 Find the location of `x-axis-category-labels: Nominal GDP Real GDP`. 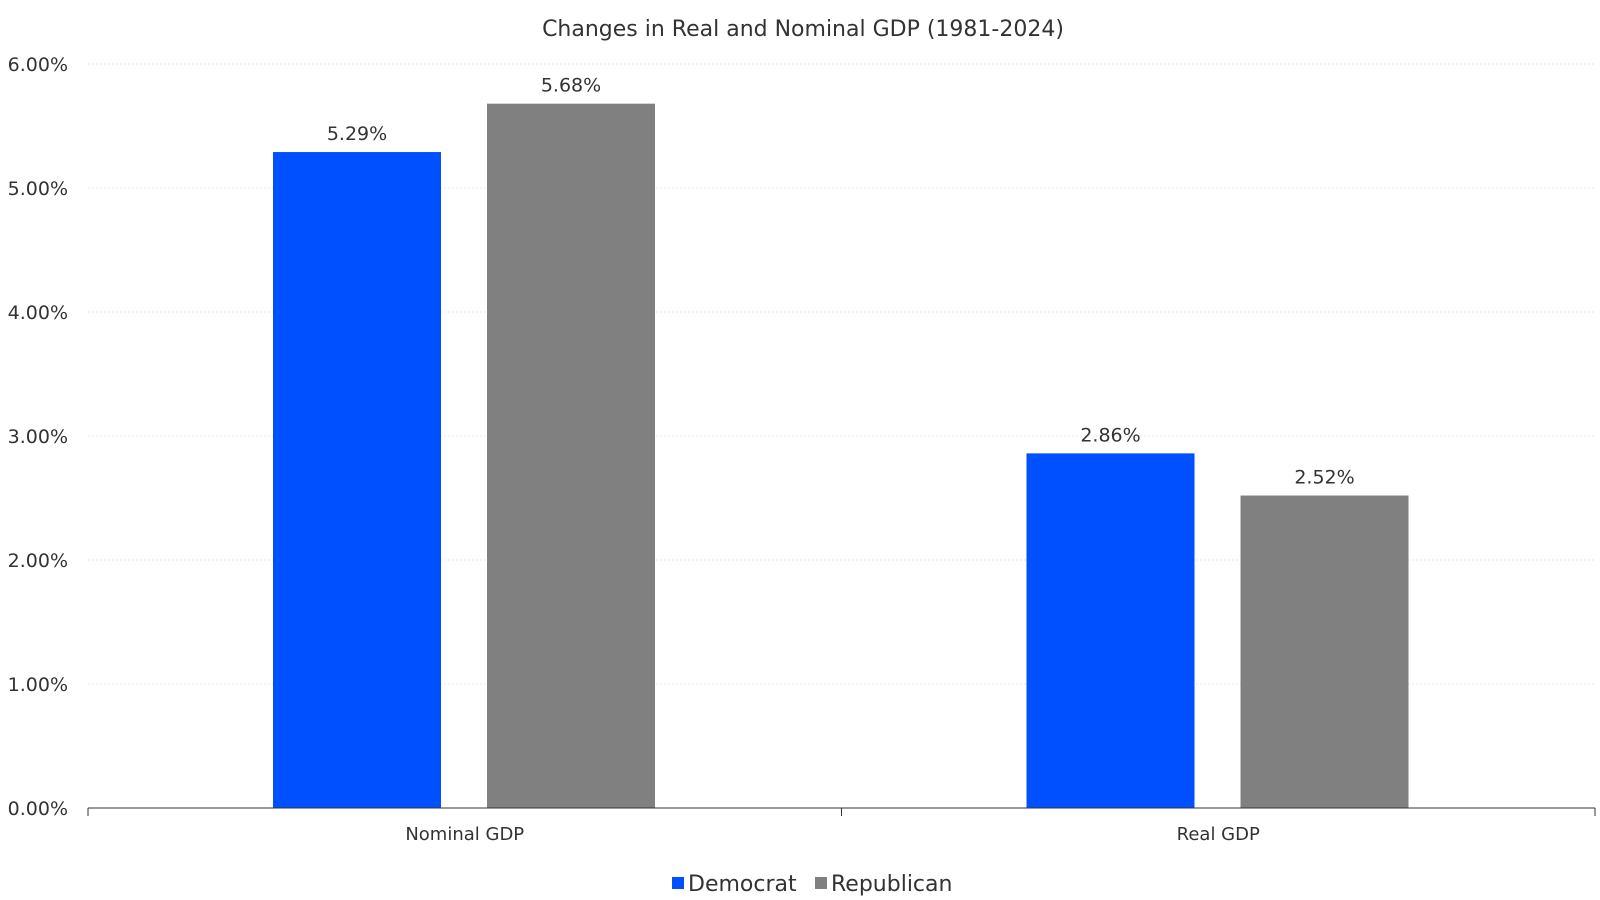

x-axis-category-labels: Nominal GDP Real GDP is located at coordinates (832, 834).